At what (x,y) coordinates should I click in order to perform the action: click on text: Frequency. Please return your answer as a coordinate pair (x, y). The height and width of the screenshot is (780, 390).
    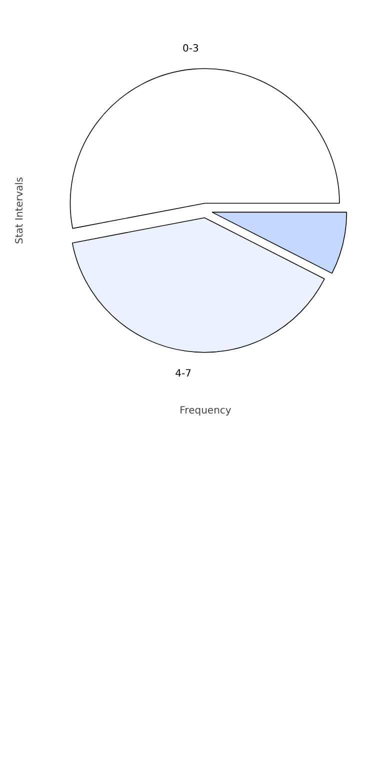
    Looking at the image, I should click on (206, 411).